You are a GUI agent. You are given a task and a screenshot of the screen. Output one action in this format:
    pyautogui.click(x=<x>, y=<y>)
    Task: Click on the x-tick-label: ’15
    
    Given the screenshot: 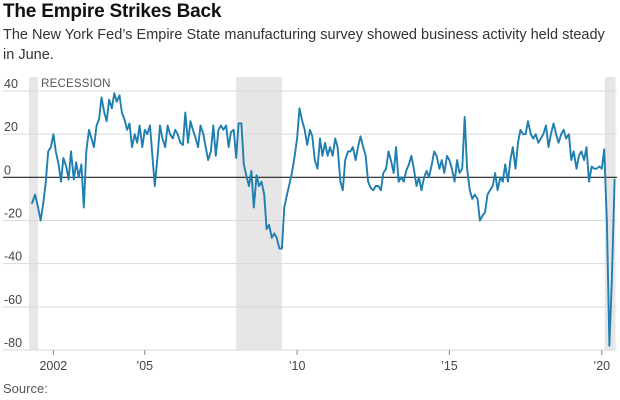 What is the action you would take?
    pyautogui.click(x=449, y=366)
    